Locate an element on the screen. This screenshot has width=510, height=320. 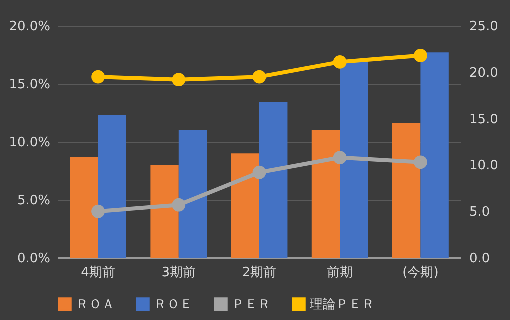
y2-tick-label: 15.0 is located at coordinates (484, 120).